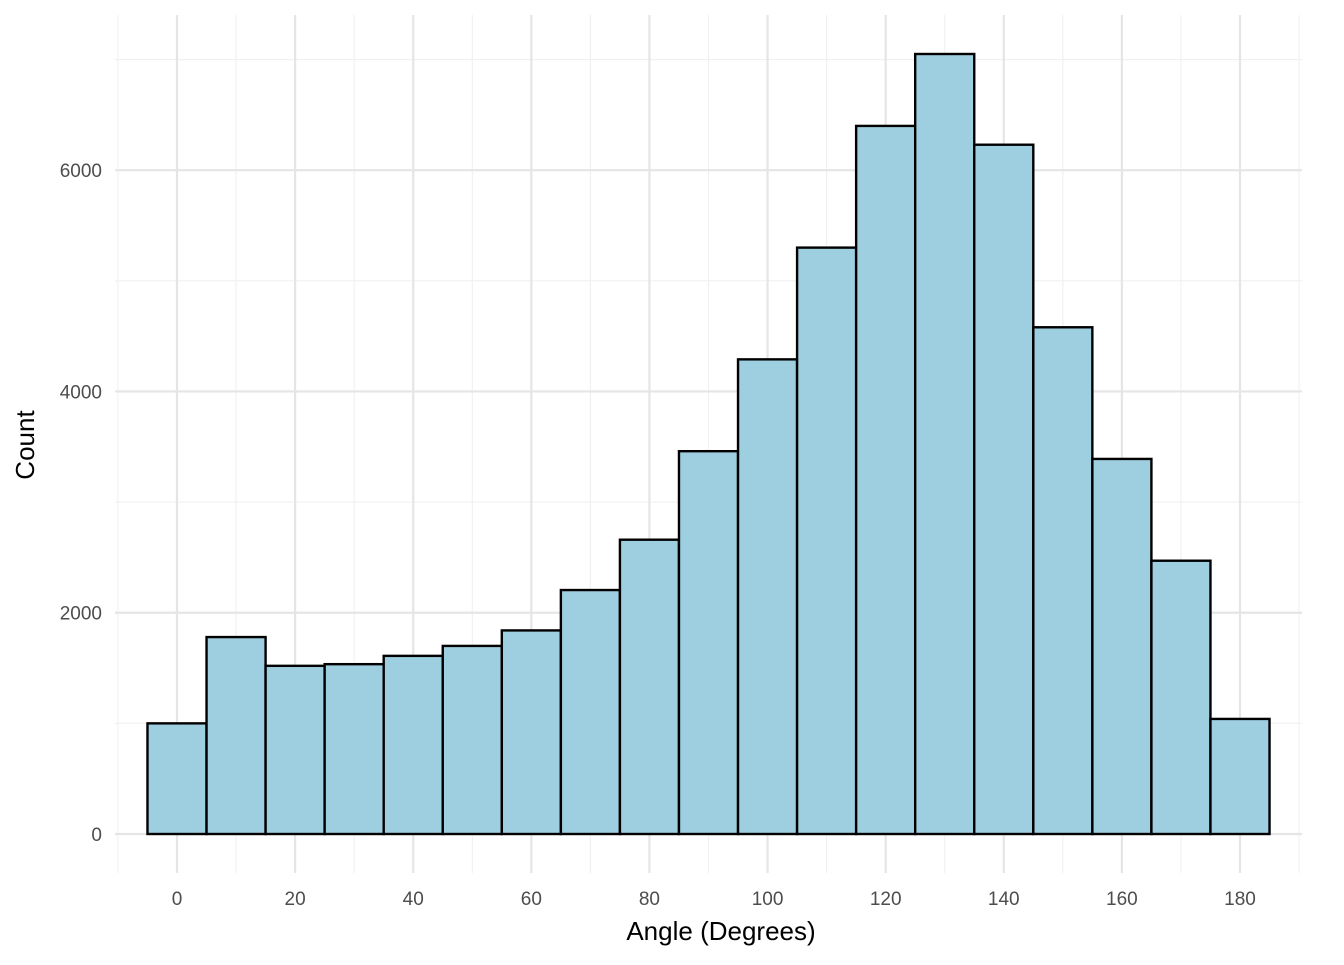 This screenshot has height=965, width=1344. I want to click on x-axis-title: Angle (Degrees), so click(720, 931).